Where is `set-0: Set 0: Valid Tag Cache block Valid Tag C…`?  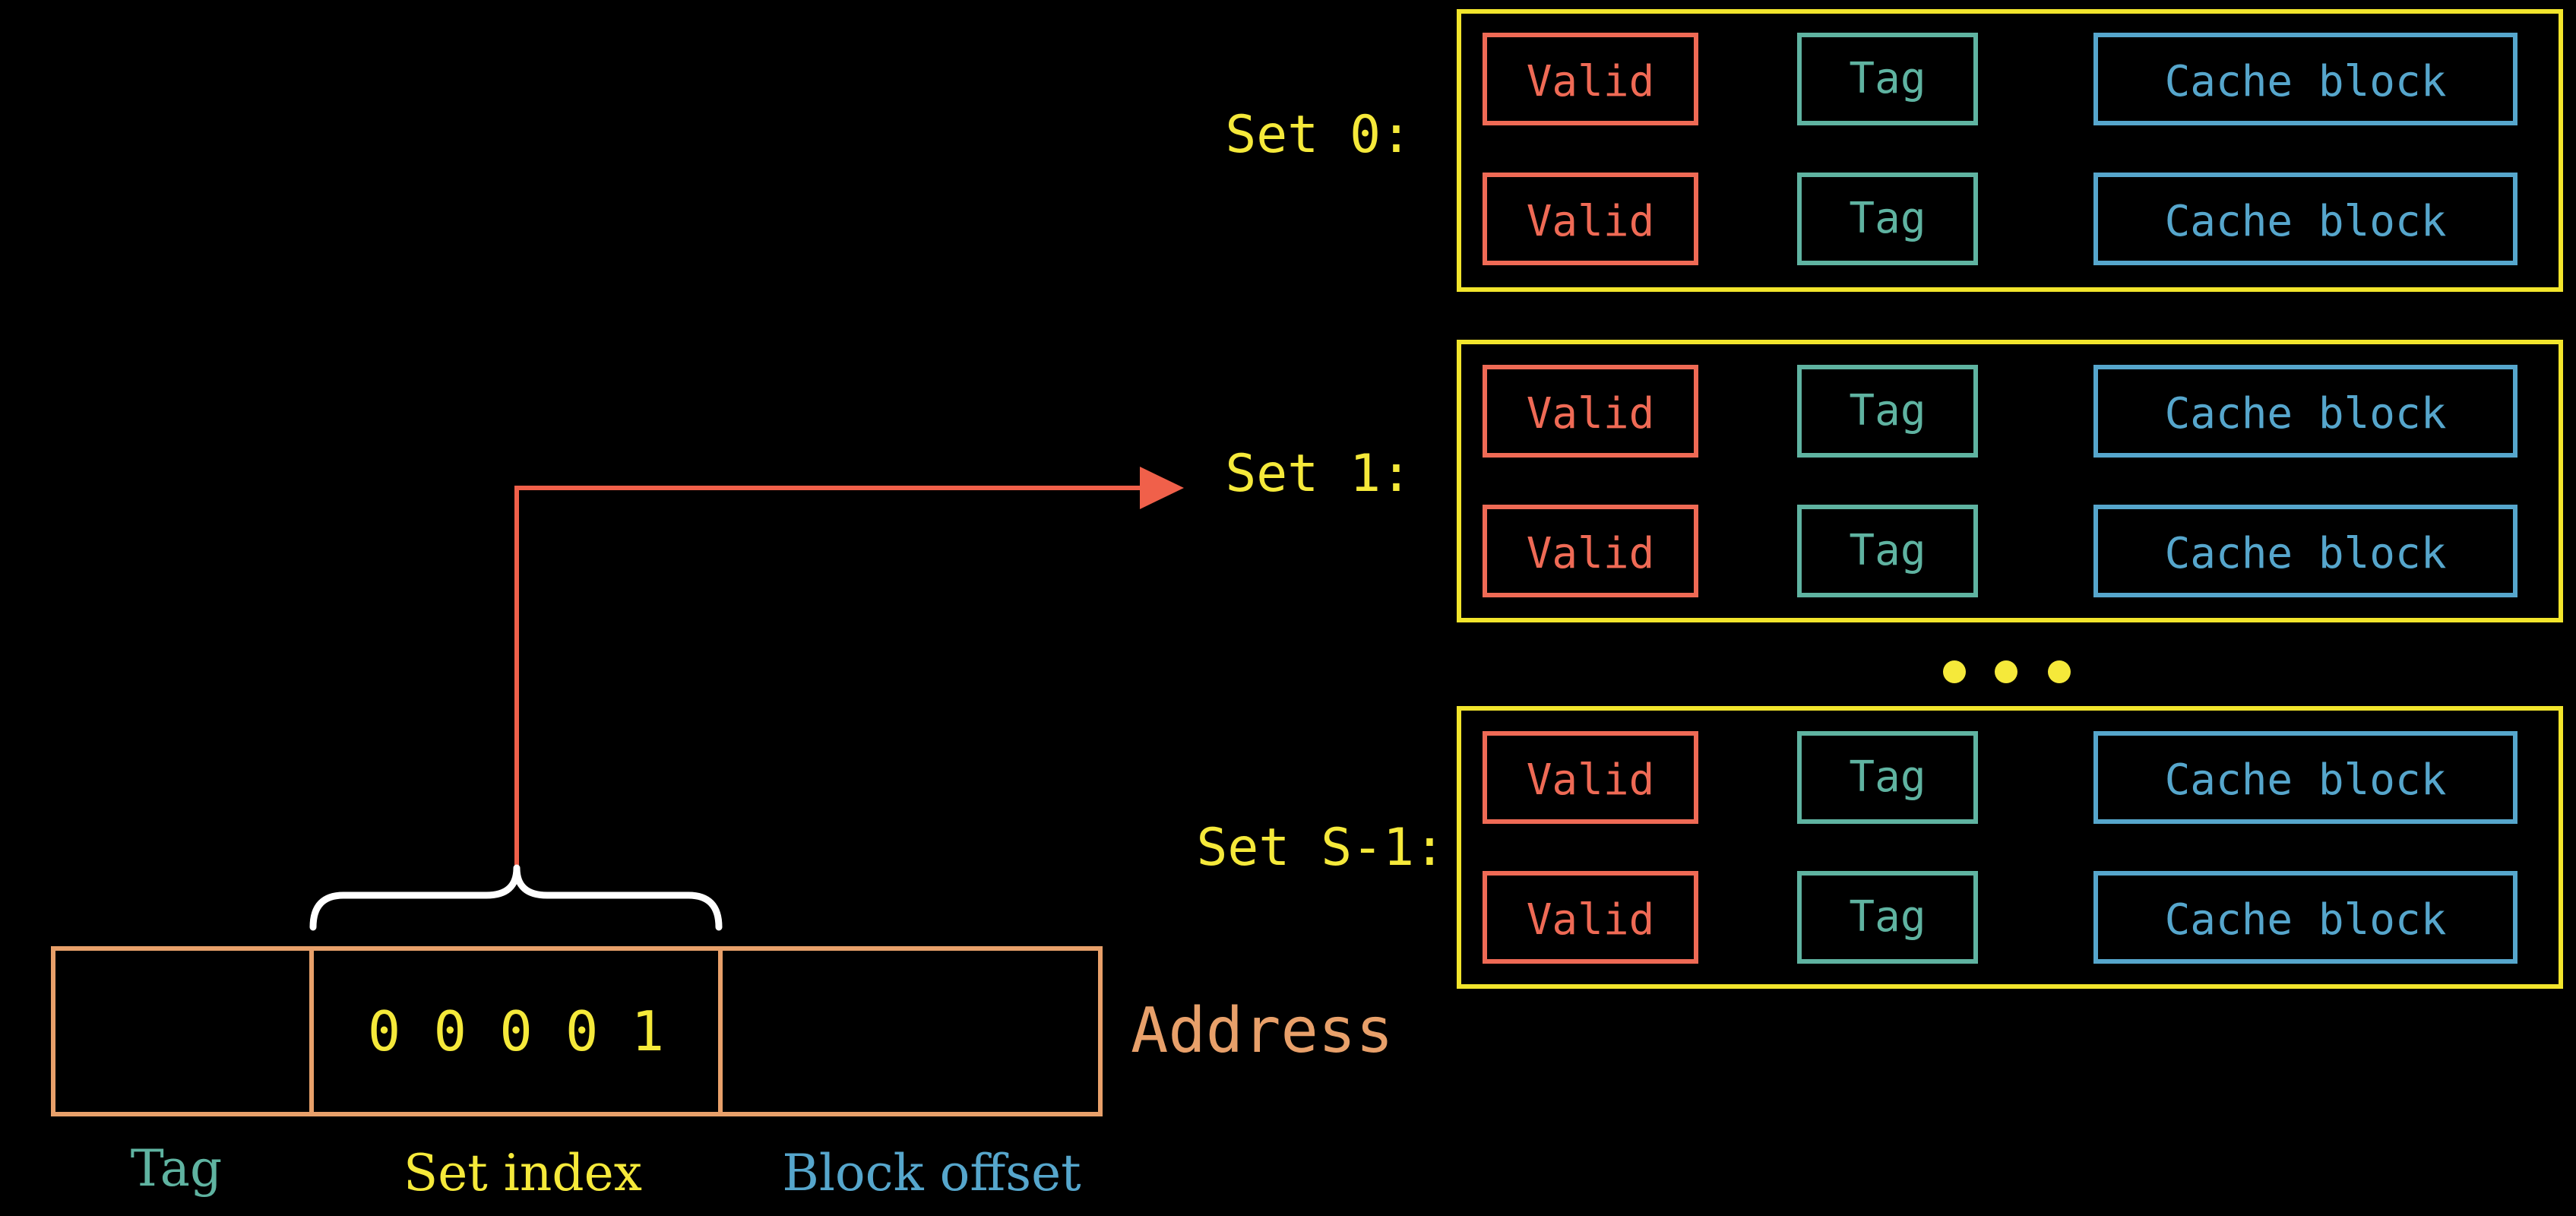 set-0: Set 0: Valid Tag Cache block Valid Tag C… is located at coordinates (1894, 150).